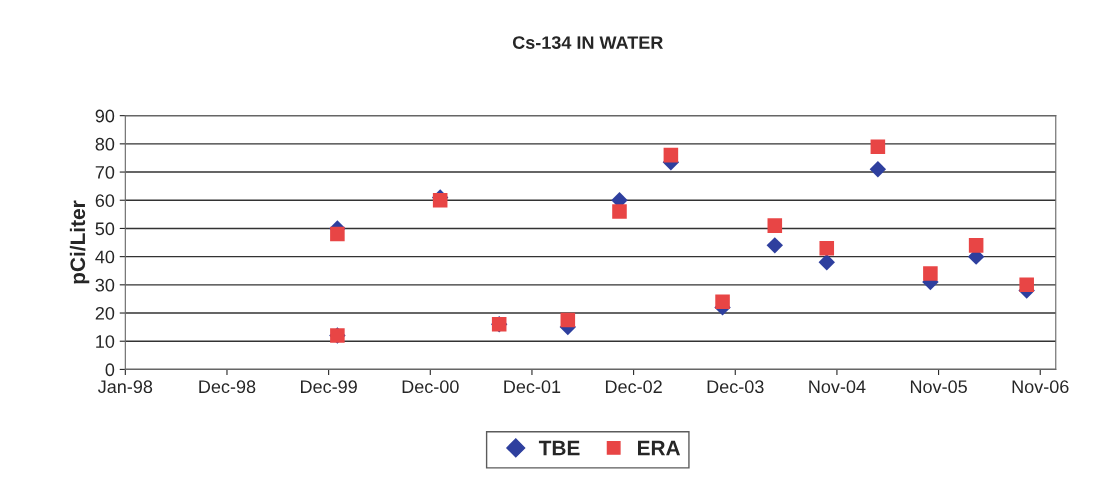 The image size is (1109, 488). Describe the element at coordinates (735, 387) in the screenshot. I see `x-tick-label: Dec-03` at that location.